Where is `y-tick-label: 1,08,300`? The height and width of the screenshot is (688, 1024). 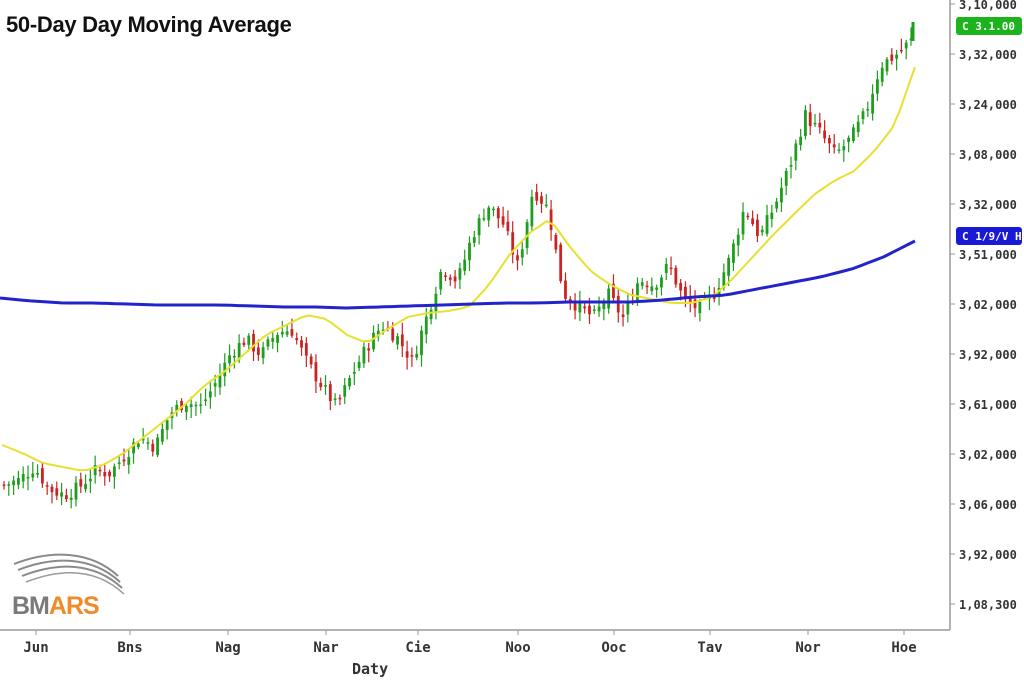
y-tick-label: 1,08,300 is located at coordinates (988, 605).